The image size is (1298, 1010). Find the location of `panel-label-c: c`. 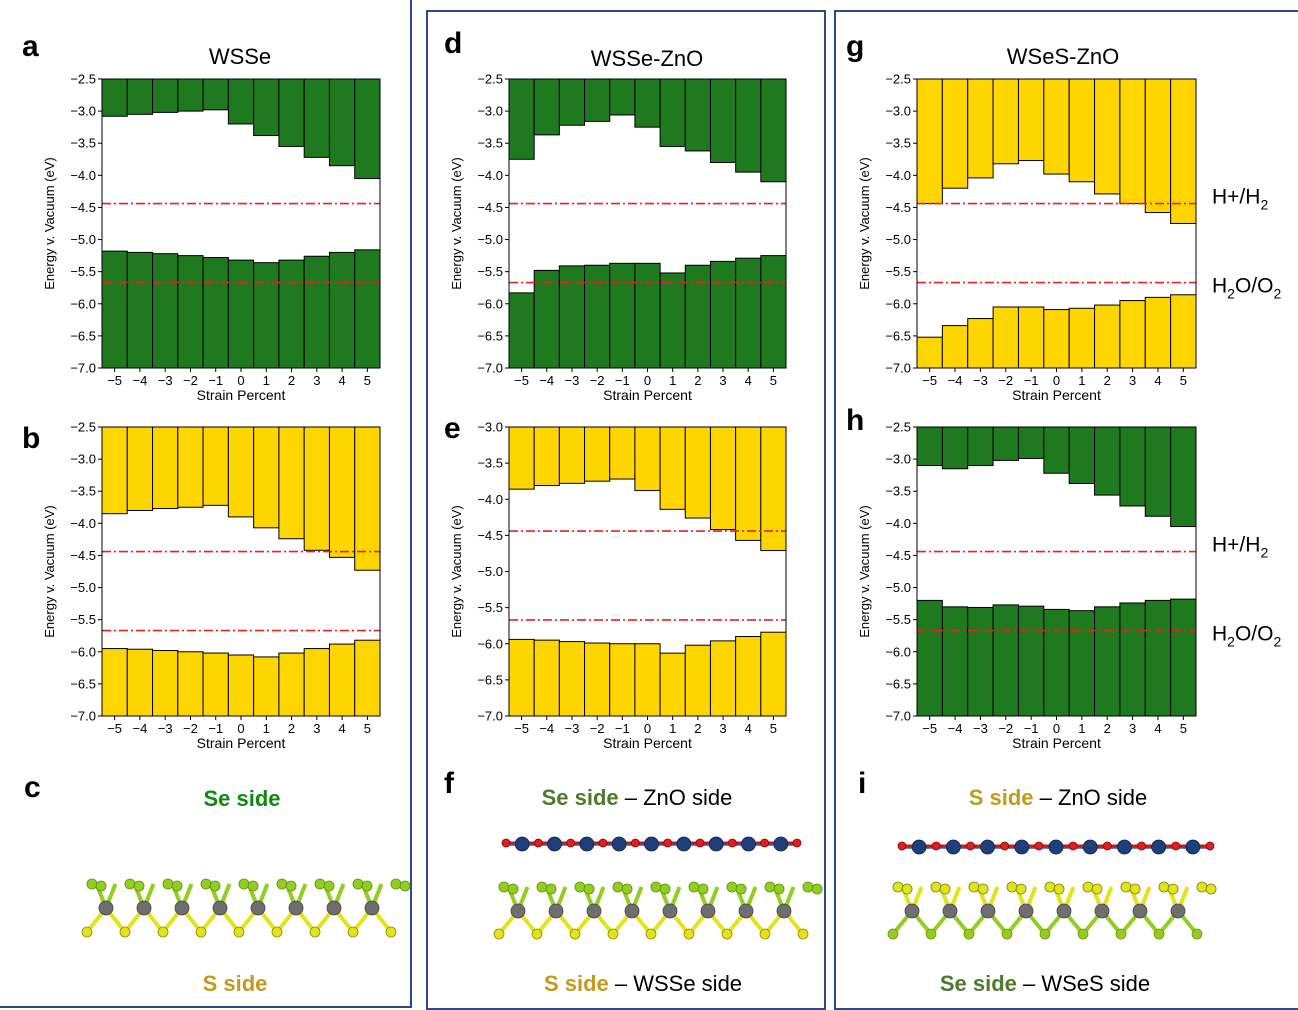

panel-label-c: c is located at coordinates (32, 787).